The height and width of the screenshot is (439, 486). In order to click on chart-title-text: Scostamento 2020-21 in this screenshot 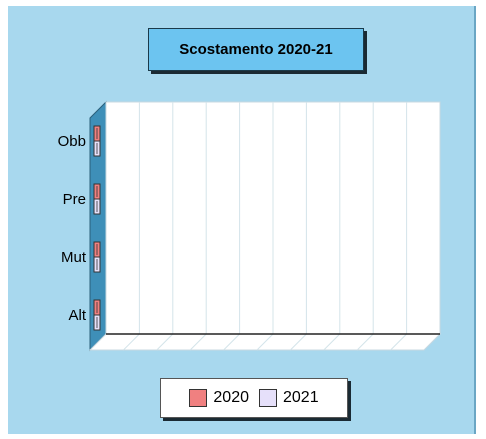, I will do `click(256, 49)`.